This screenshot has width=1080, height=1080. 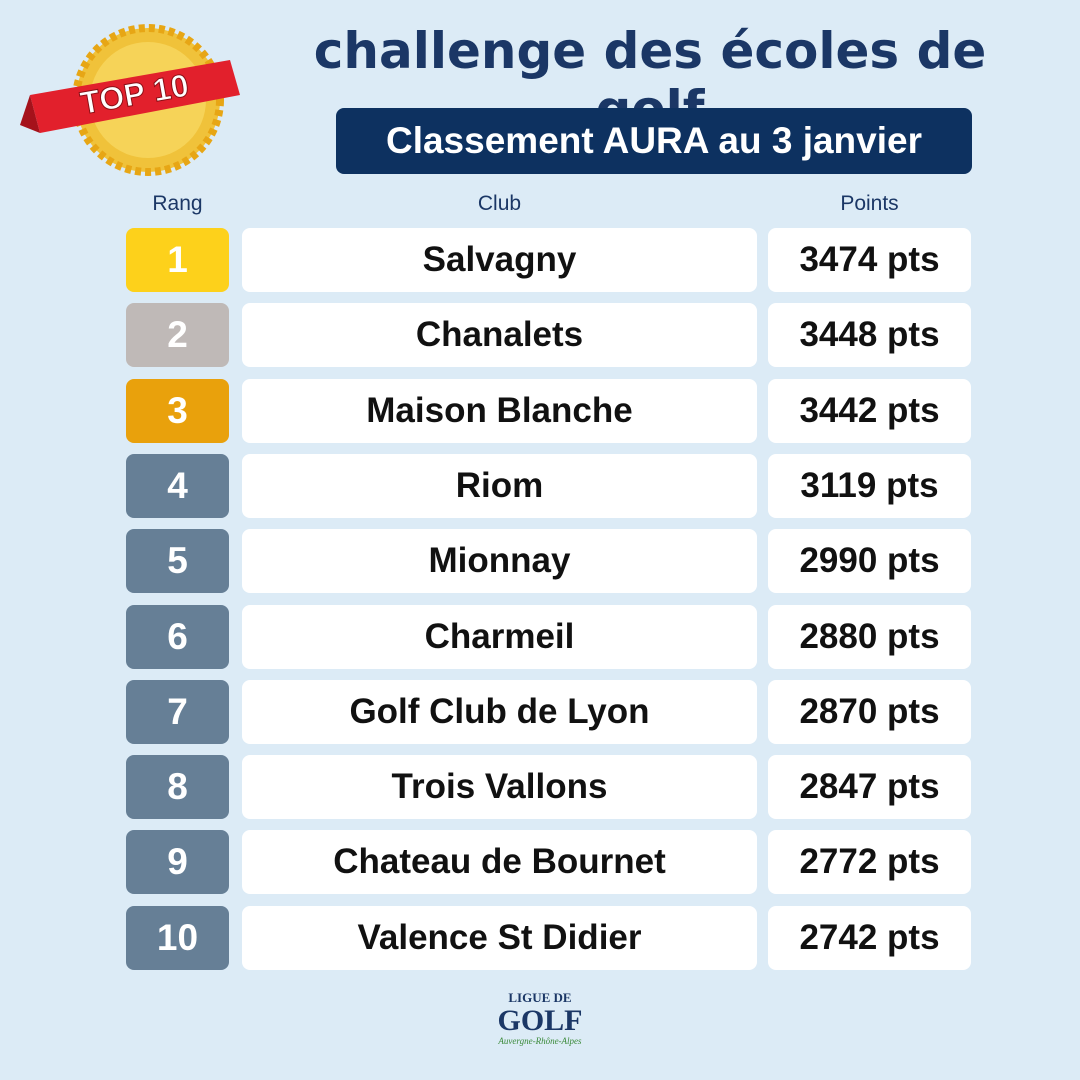 What do you see at coordinates (540, 1041) in the screenshot?
I see `logo-bottom: Auvergne-Rhône-Alpes` at bounding box center [540, 1041].